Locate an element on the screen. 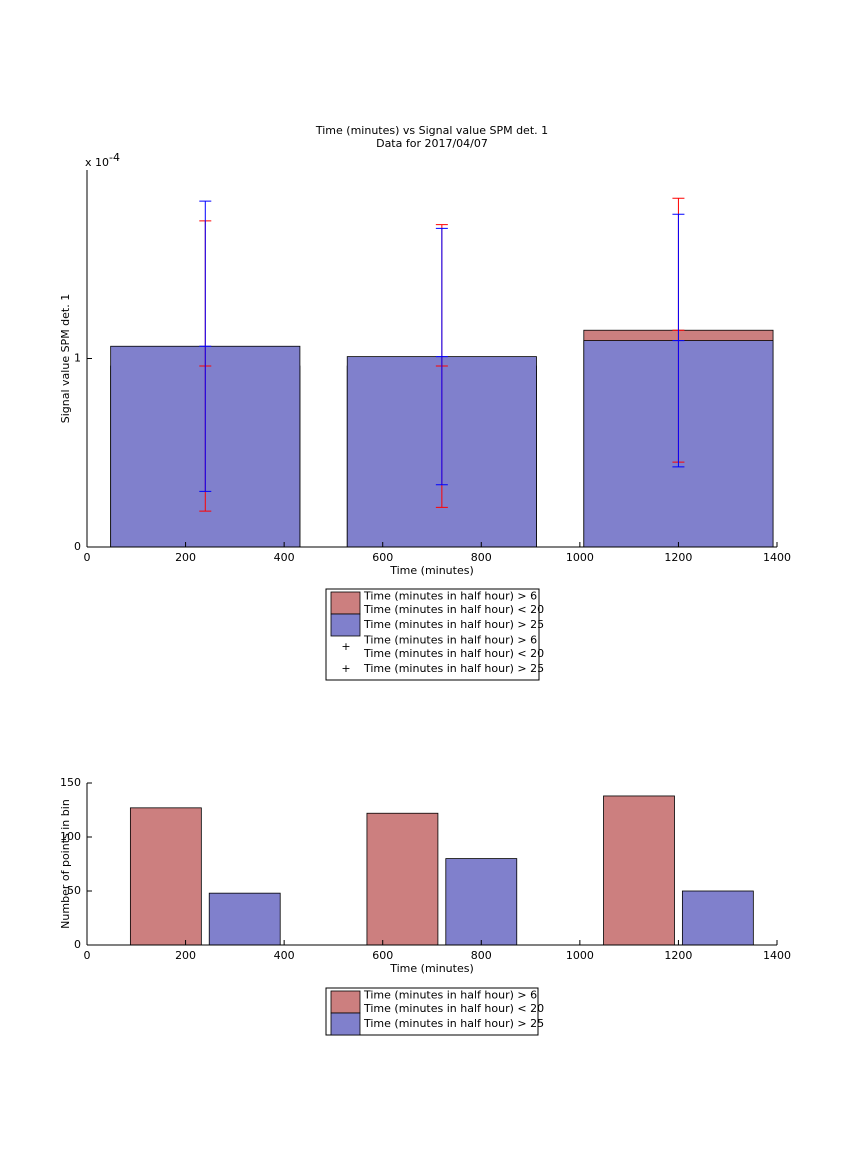 Image resolution: width=864 pixels, height=1152 pixels. y-multiplier: x 10 is located at coordinates (97, 162).